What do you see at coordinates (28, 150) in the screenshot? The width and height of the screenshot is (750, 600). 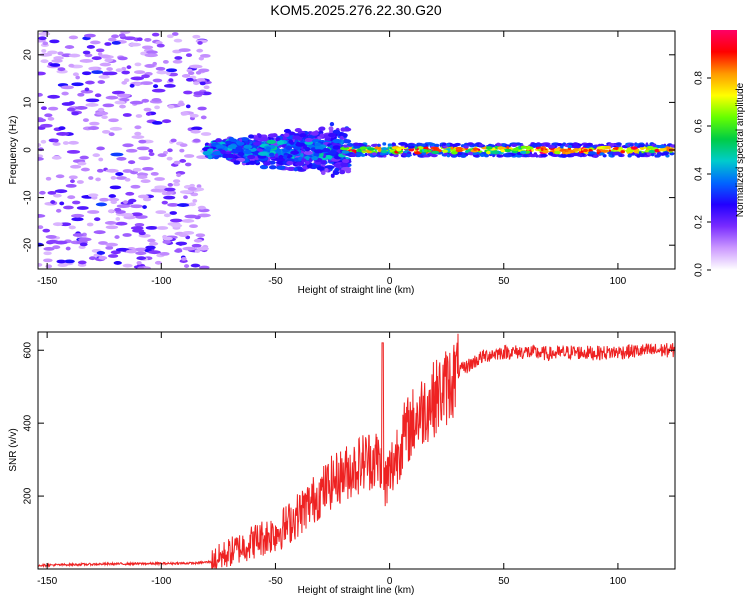 I see `y-tick-label: 0` at bounding box center [28, 150].